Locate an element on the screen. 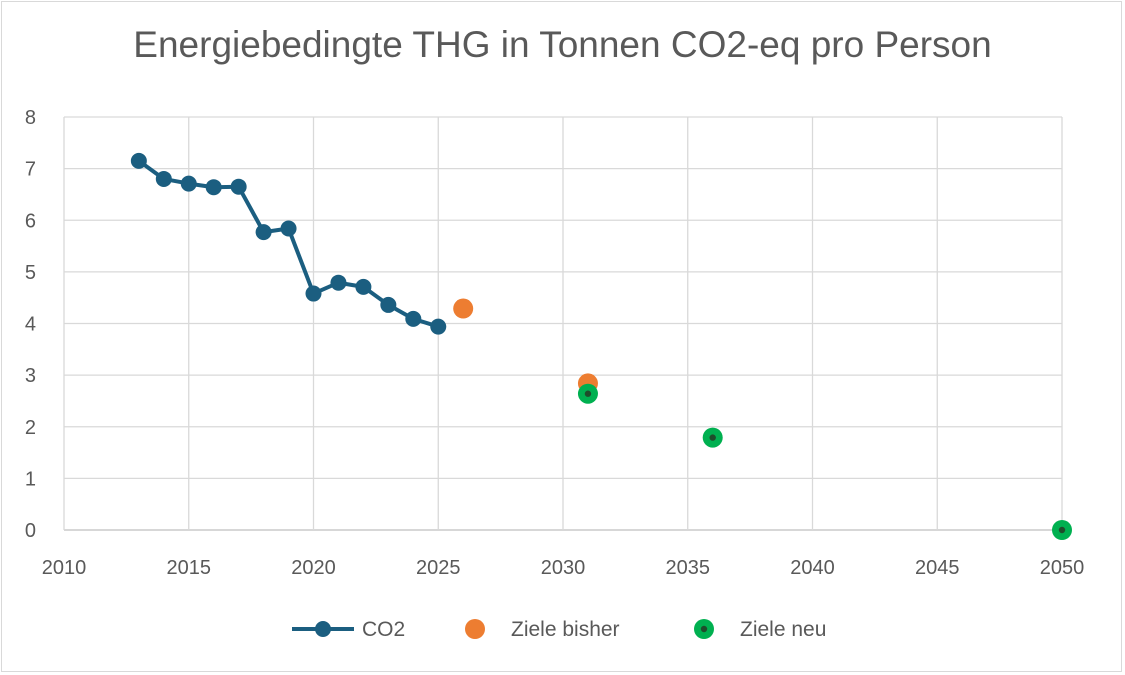  y-tick-label: 6 is located at coordinates (30, 221).